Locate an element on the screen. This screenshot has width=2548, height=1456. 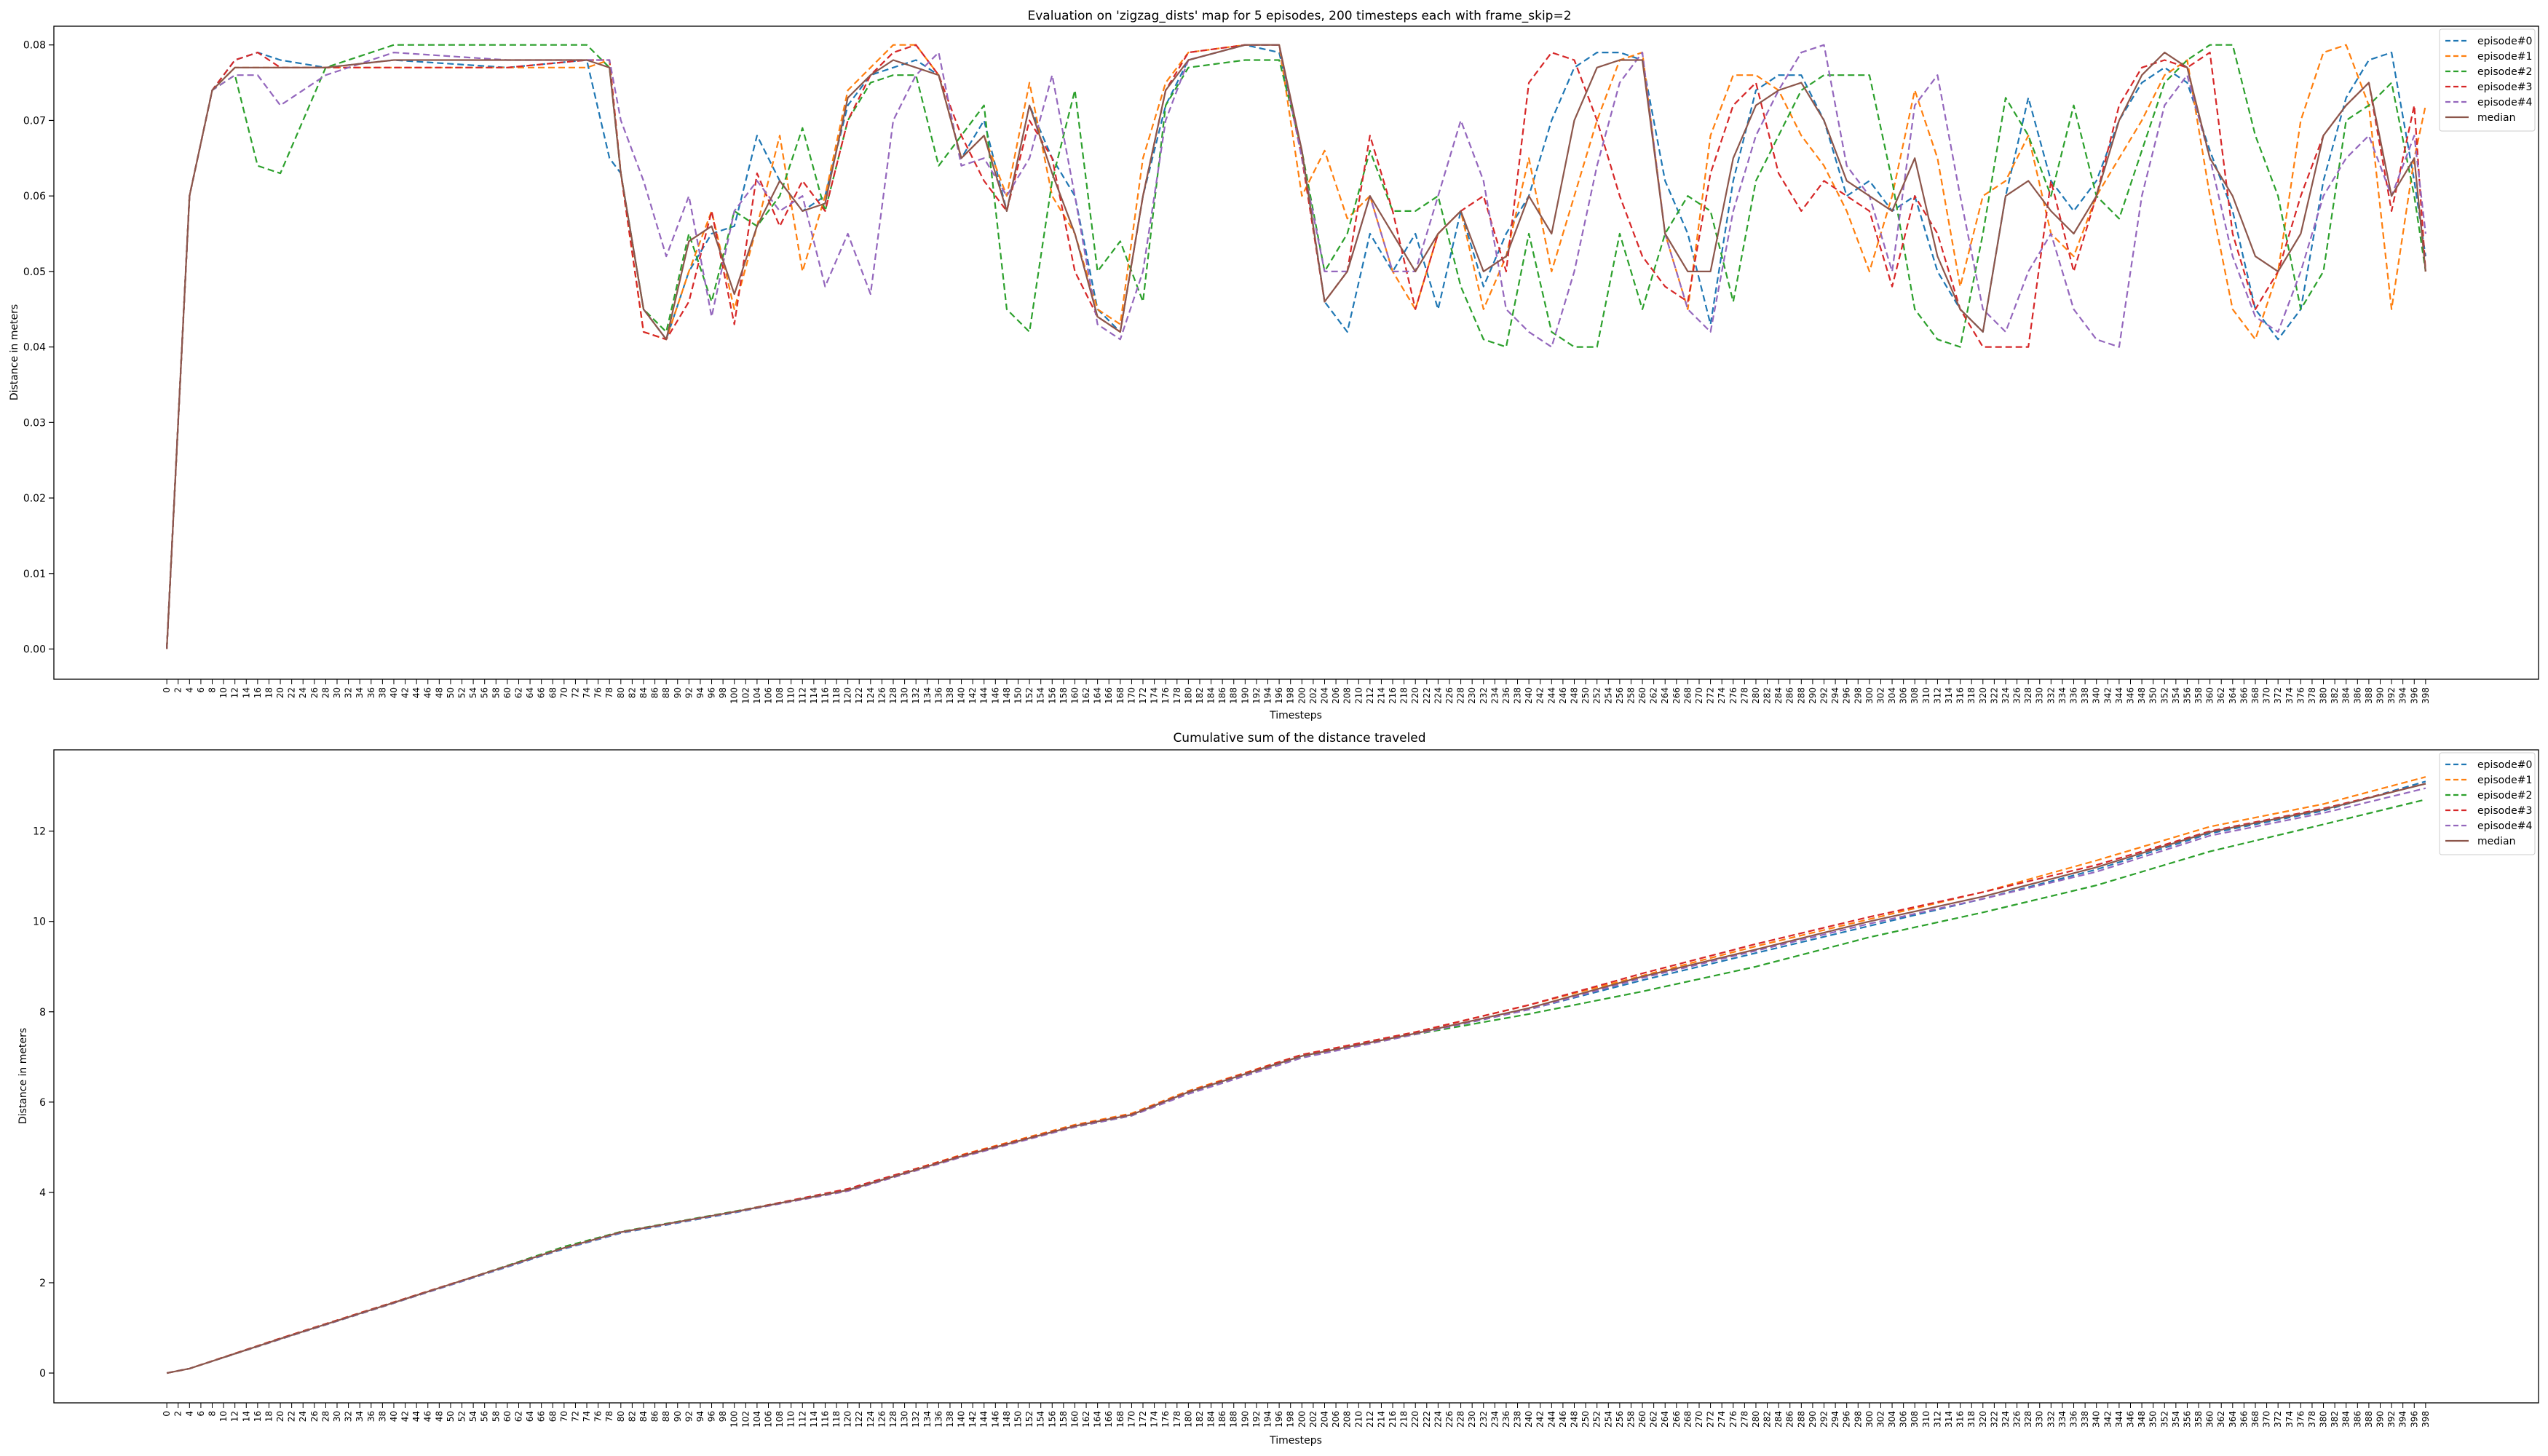
distance-plot-x-tick-label: 366 is located at coordinates (2244, 695).